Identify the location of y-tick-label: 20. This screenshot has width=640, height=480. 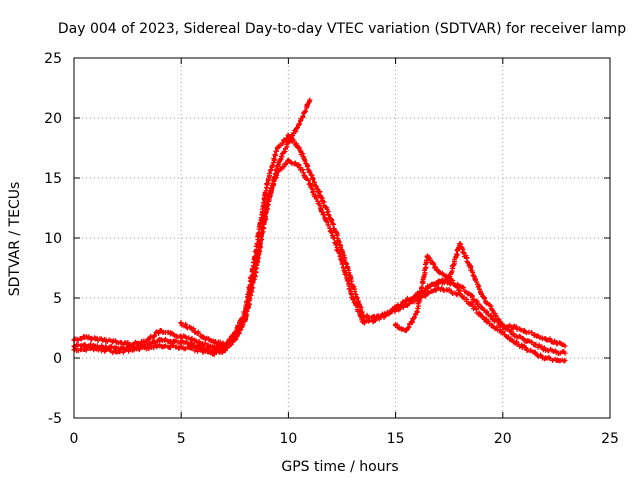
(53, 119).